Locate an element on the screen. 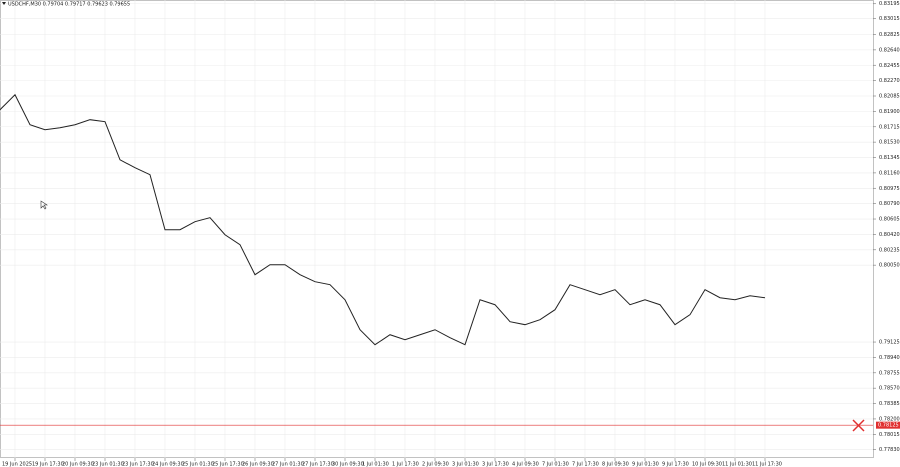 This screenshot has height=467, width=900. y-tick-label: 0.82270 is located at coordinates (889, 81).